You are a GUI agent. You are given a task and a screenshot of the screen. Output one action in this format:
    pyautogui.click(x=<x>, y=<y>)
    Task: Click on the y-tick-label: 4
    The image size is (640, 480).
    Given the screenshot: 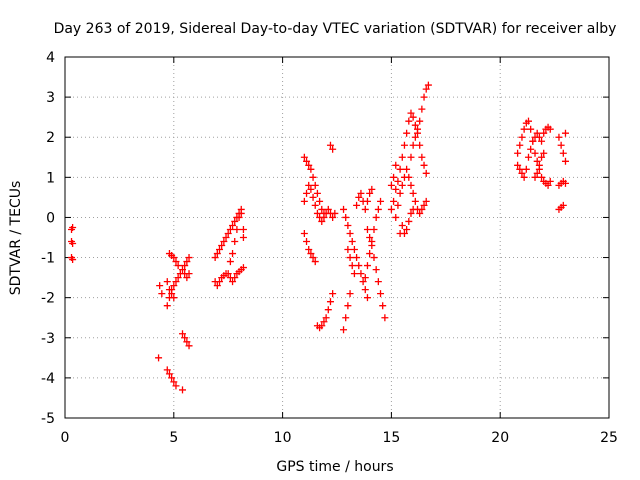 What is the action you would take?
    pyautogui.click(x=50, y=58)
    